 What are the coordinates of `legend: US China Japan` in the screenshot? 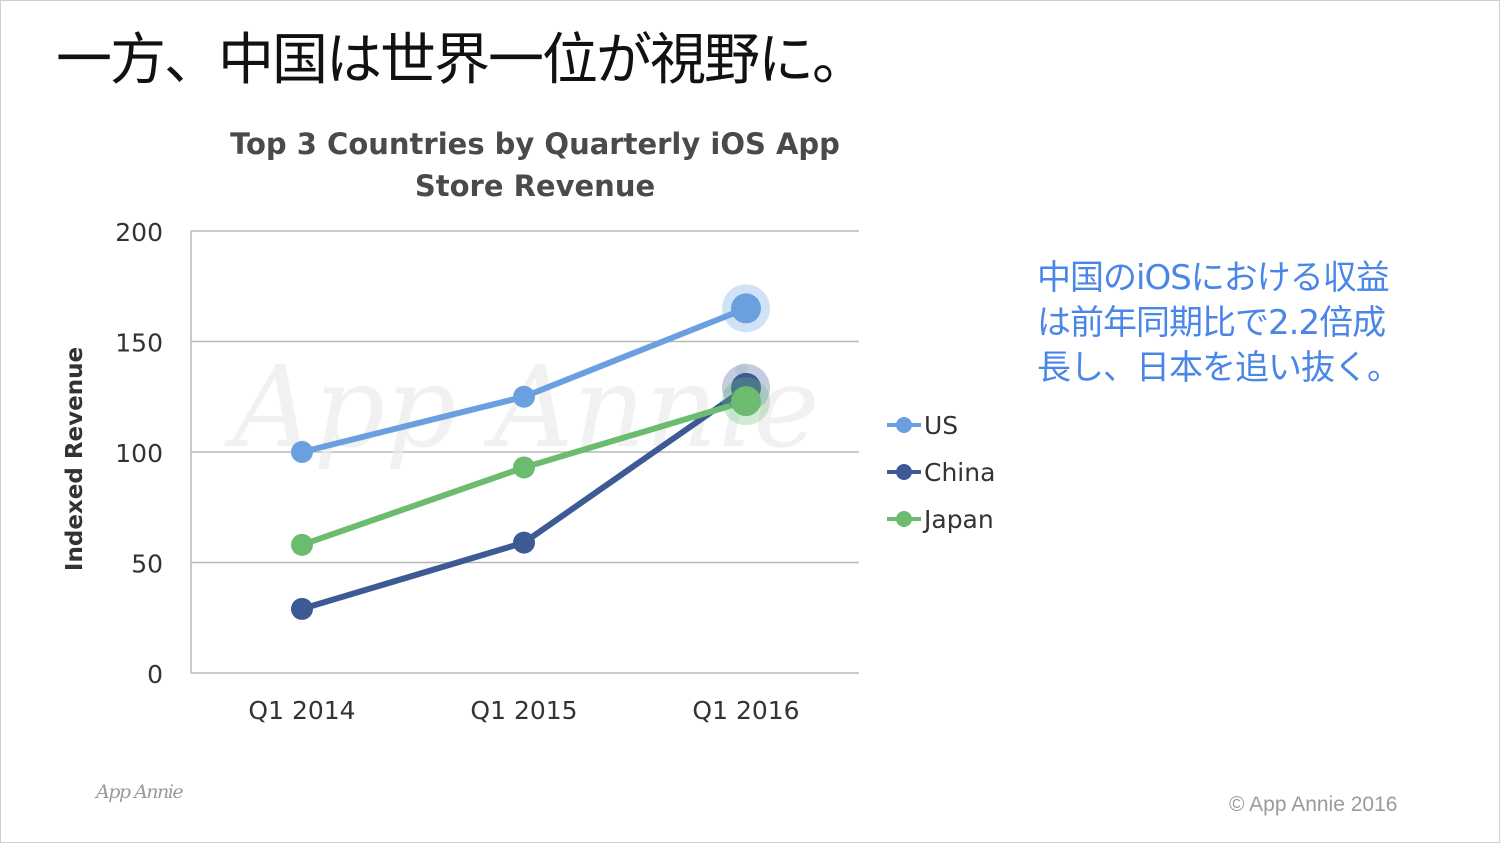 It's located at (941, 472).